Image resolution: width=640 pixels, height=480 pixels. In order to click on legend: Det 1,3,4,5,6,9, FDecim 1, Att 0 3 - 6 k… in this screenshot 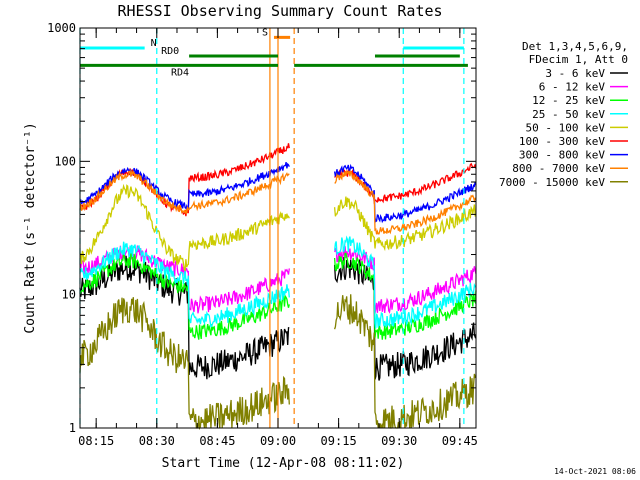, I will do `click(563, 114)`.